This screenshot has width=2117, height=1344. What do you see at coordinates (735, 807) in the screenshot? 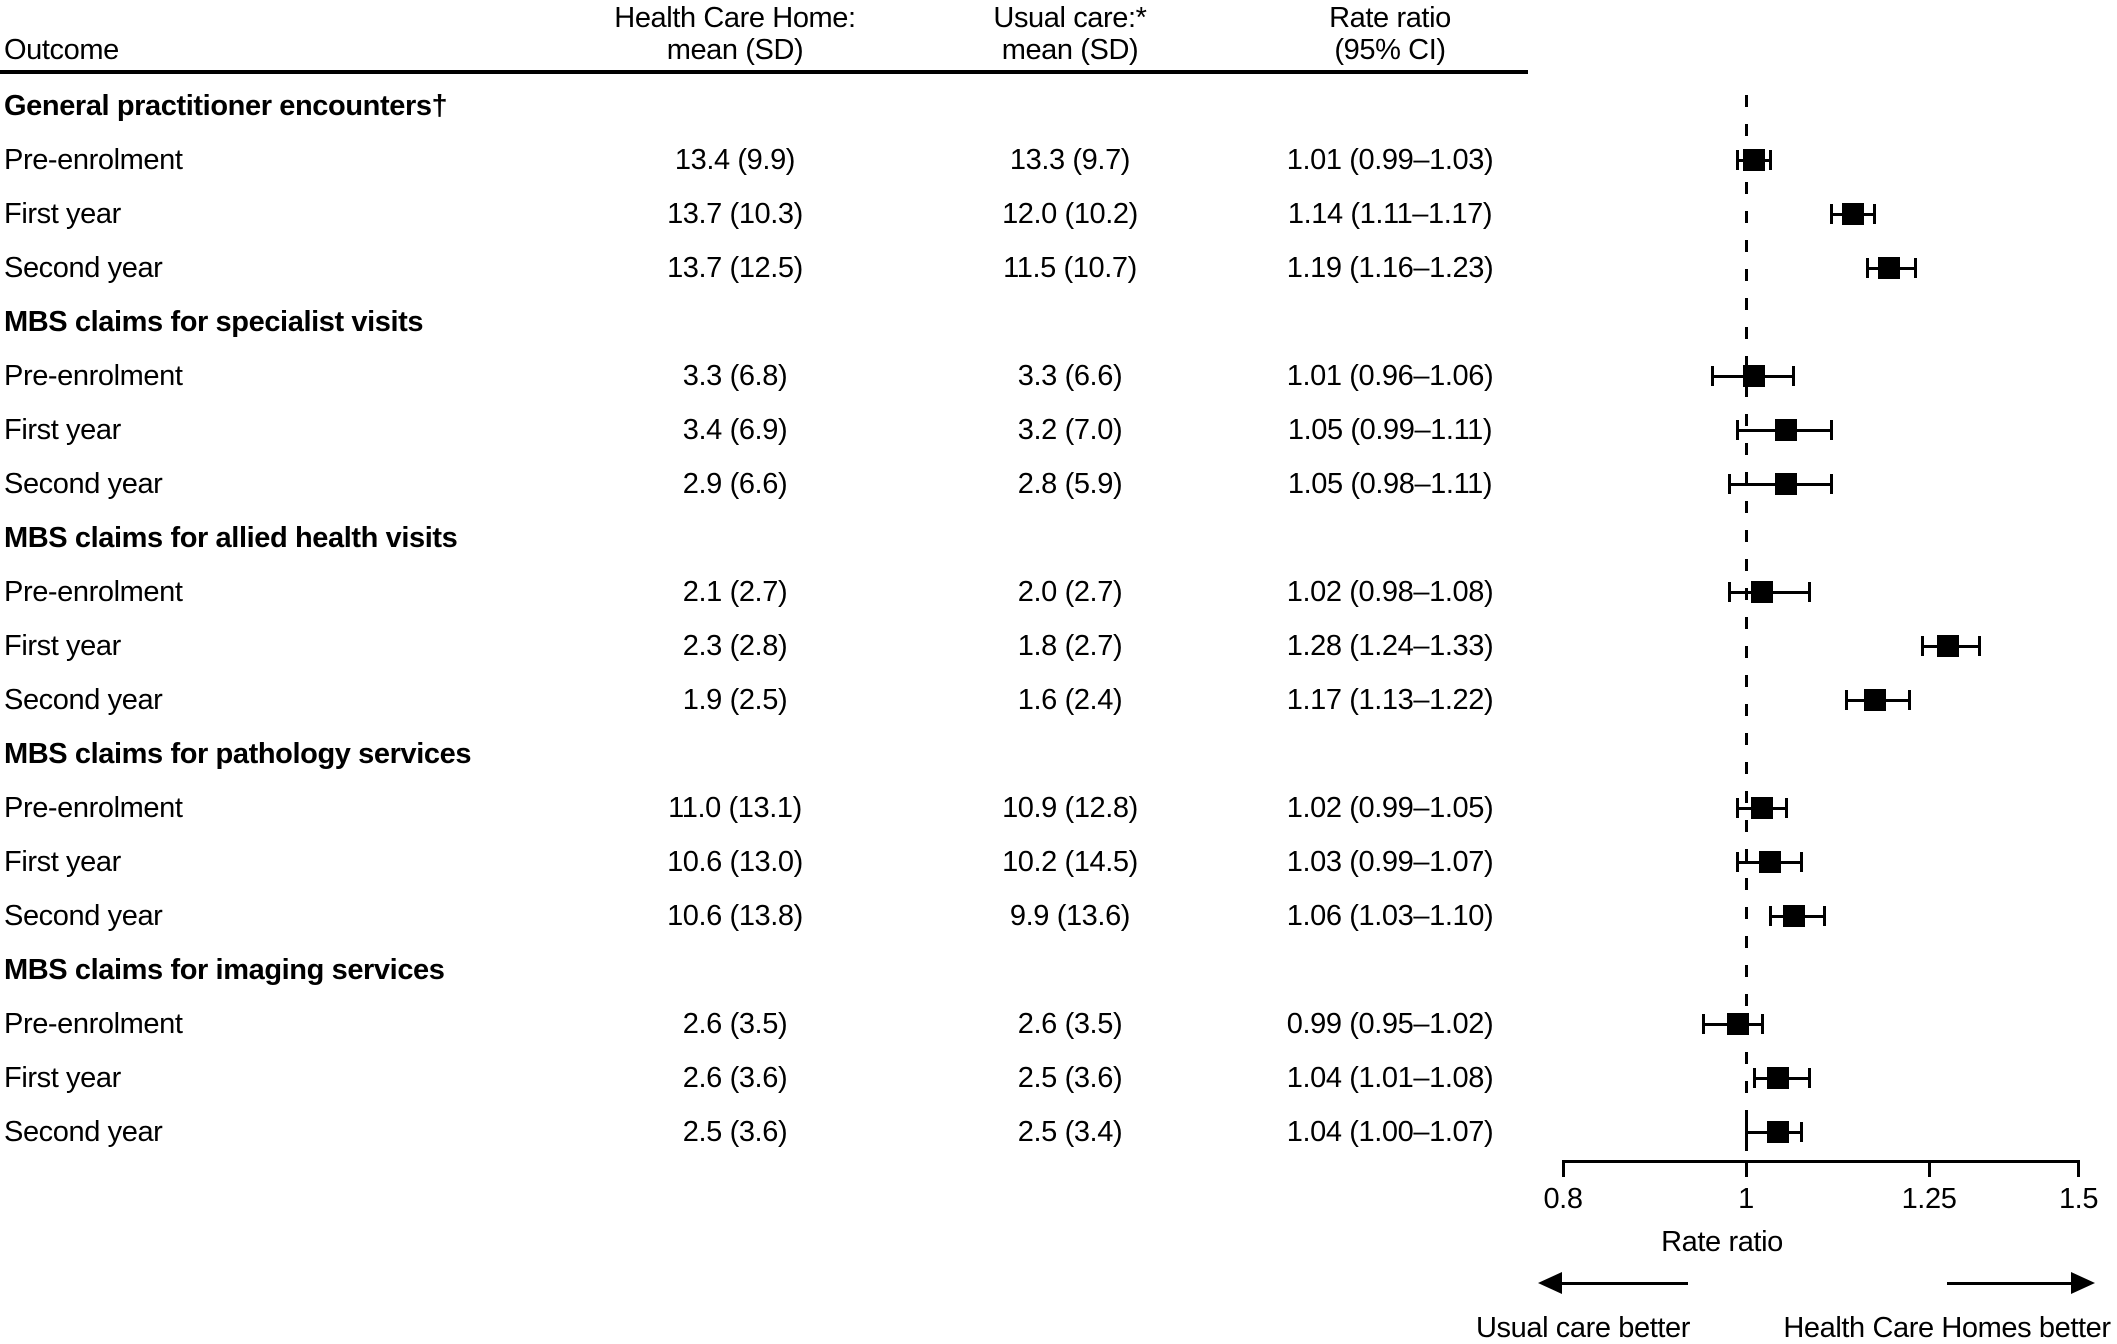
I see `hch-mean-sd-value: 11.0 (13.1)` at bounding box center [735, 807].